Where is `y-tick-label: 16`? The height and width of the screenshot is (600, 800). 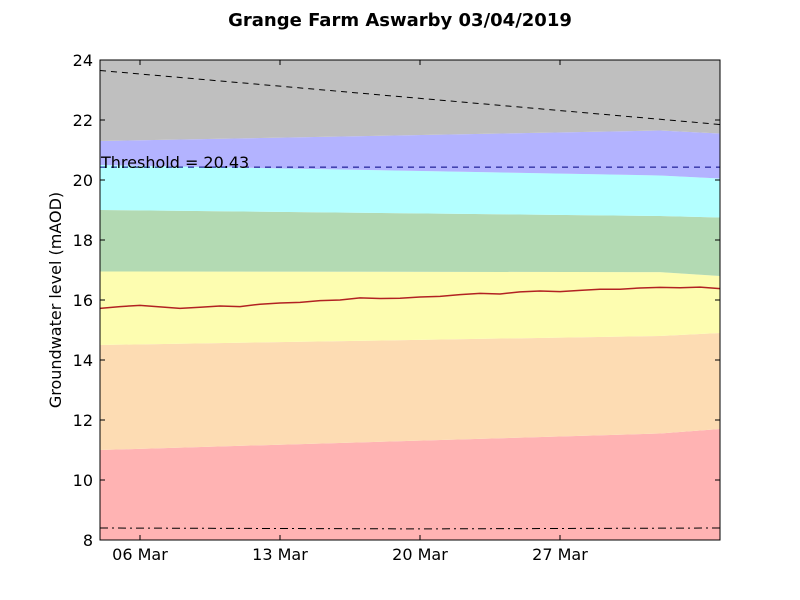
y-tick-label: 16 is located at coordinates (83, 300).